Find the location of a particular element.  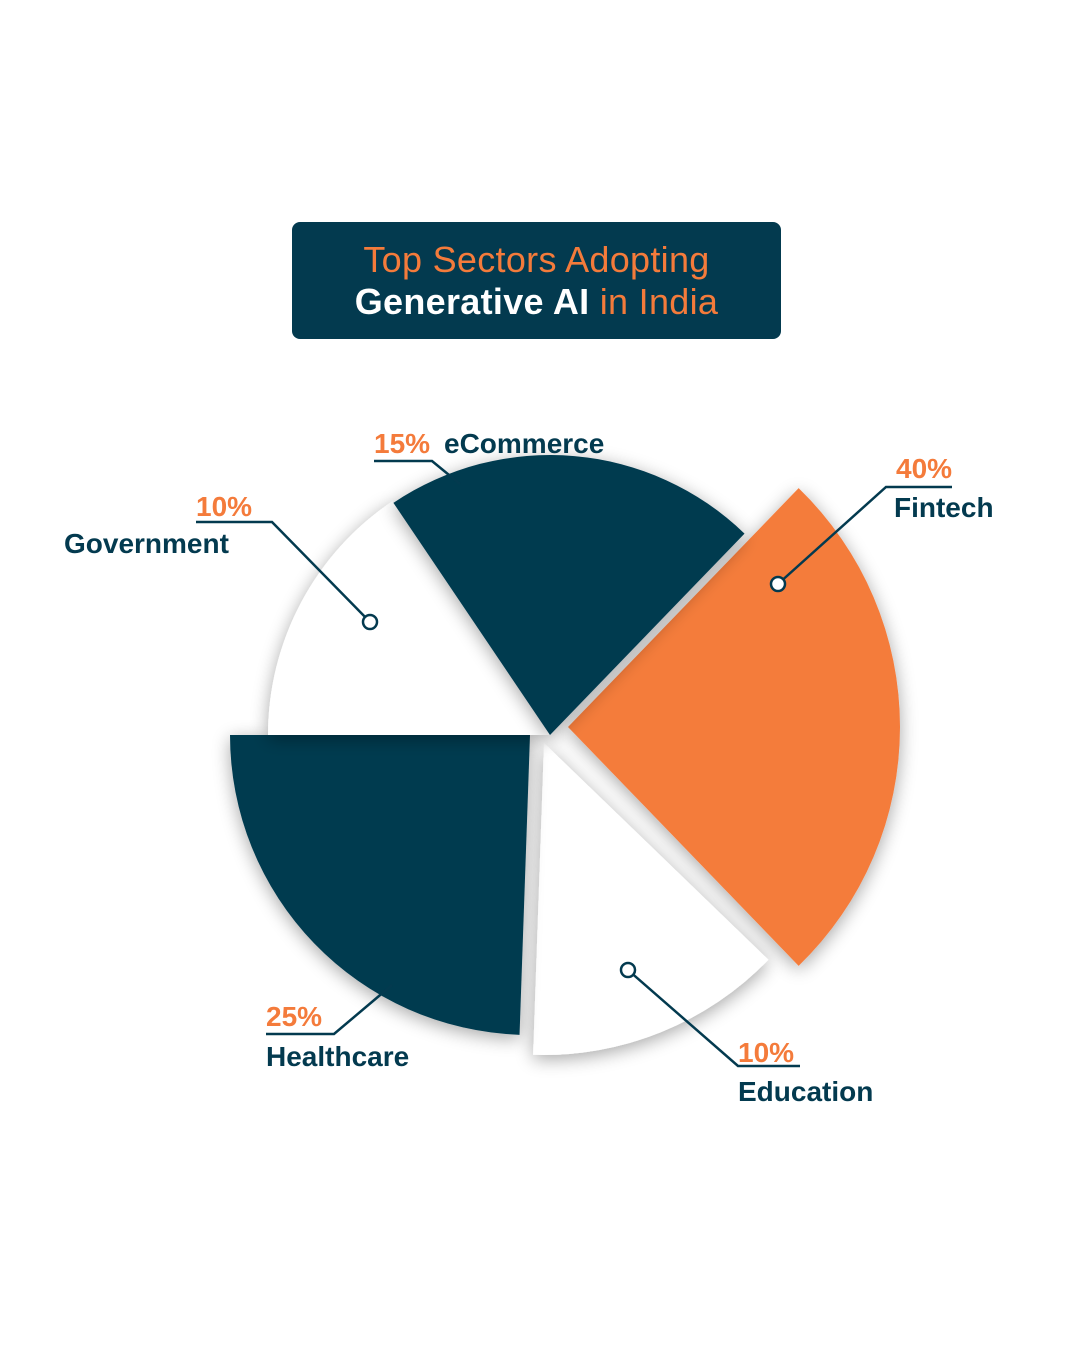

data-label-healthcare: 25% is located at coordinates (294, 1016).